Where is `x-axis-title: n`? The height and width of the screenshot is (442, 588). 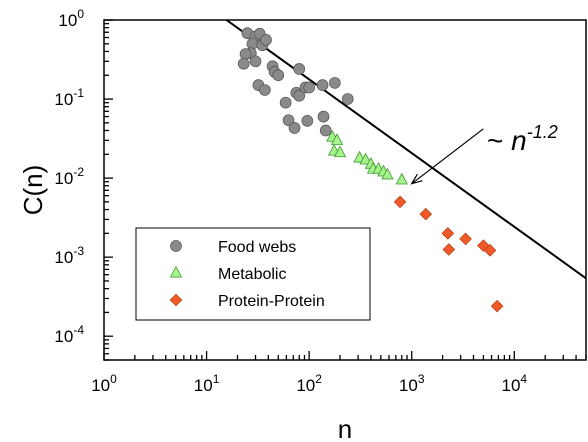 x-axis-title: n is located at coordinates (345, 428).